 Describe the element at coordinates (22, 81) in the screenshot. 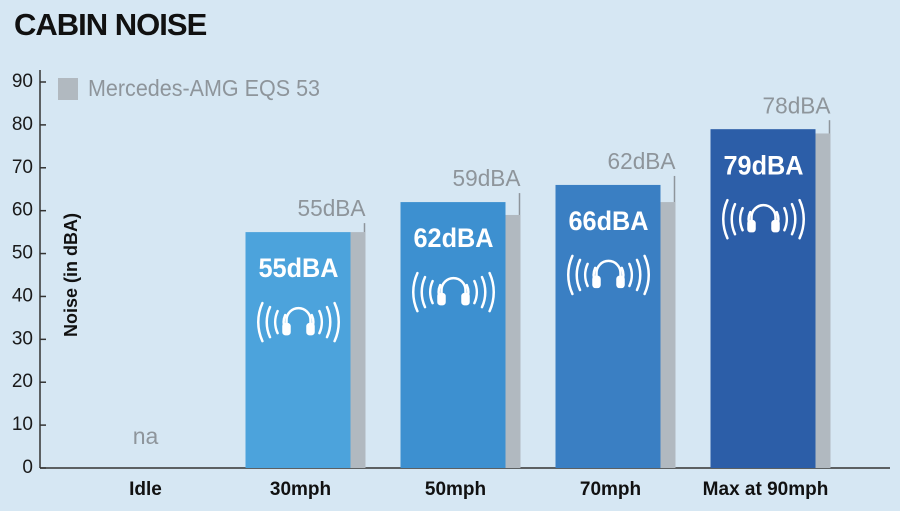

I see `y-tick-label: 90` at that location.